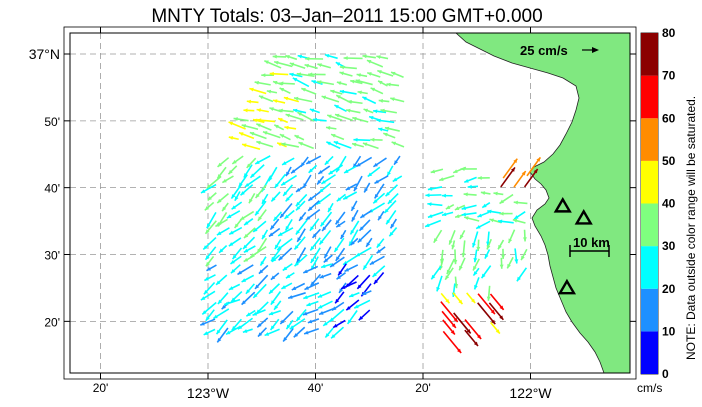  What do you see at coordinates (423, 388) in the screenshot?
I see `lon-label: 20'` at bounding box center [423, 388].